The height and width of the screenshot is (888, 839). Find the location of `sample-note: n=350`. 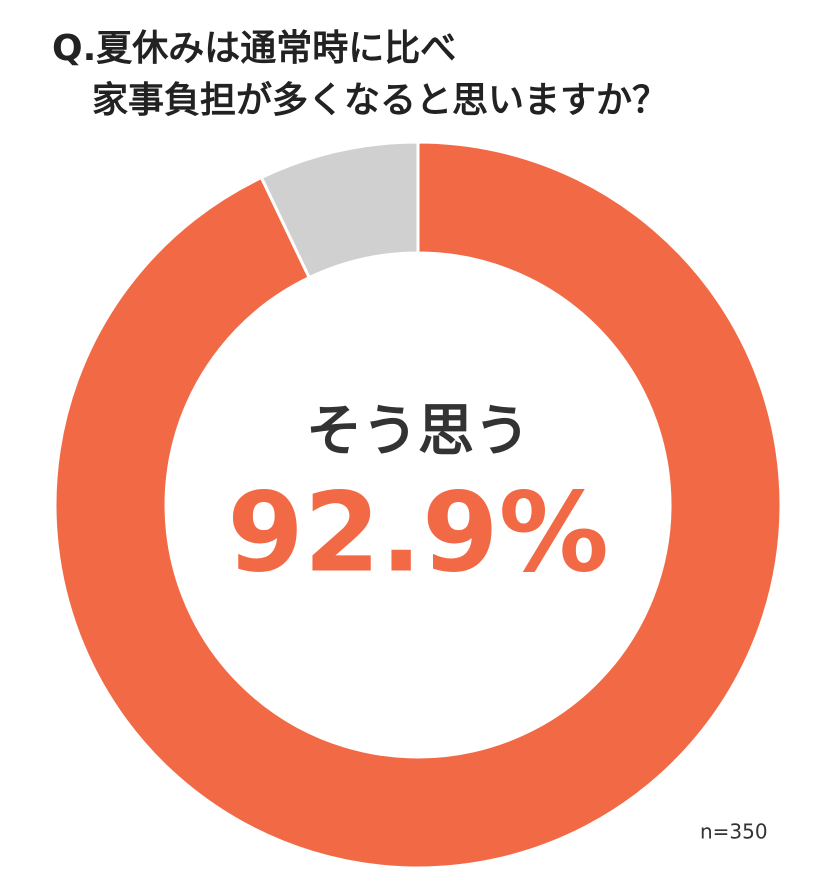

sample-note: n=350 is located at coordinates (734, 832).